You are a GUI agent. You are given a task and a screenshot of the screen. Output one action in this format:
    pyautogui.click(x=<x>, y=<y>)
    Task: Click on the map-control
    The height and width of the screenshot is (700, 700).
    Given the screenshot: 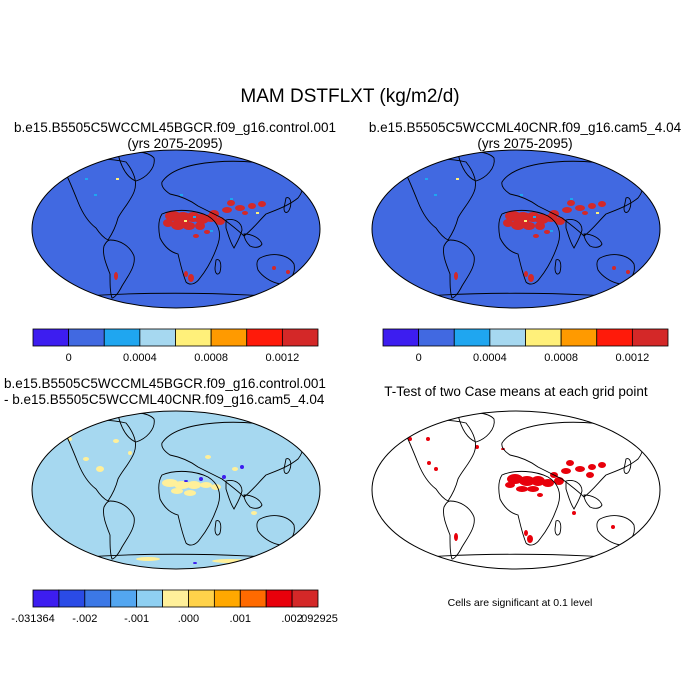 What is the action you would take?
    pyautogui.click(x=176, y=229)
    